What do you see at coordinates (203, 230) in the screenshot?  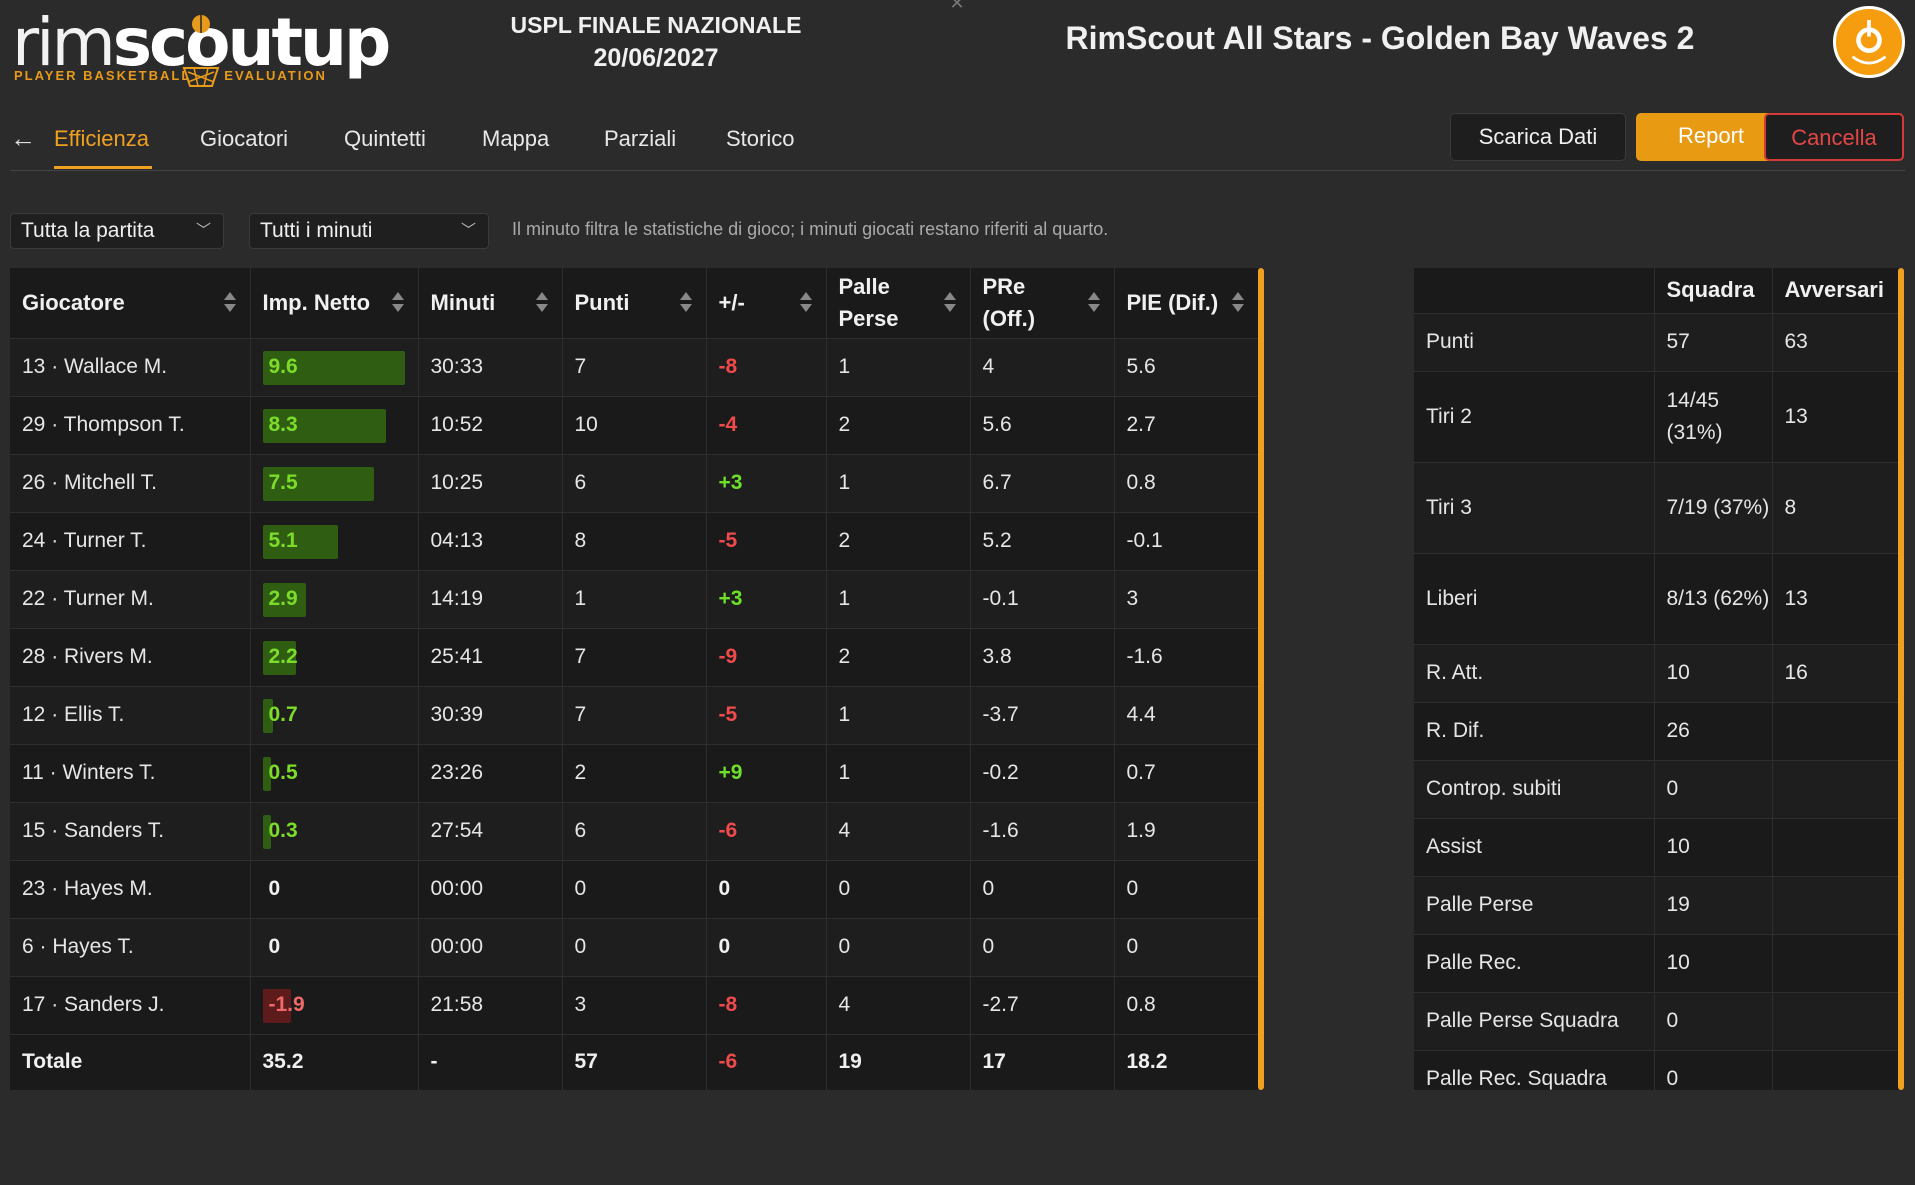 I see `chevron-down-icon: ﹀` at bounding box center [203, 230].